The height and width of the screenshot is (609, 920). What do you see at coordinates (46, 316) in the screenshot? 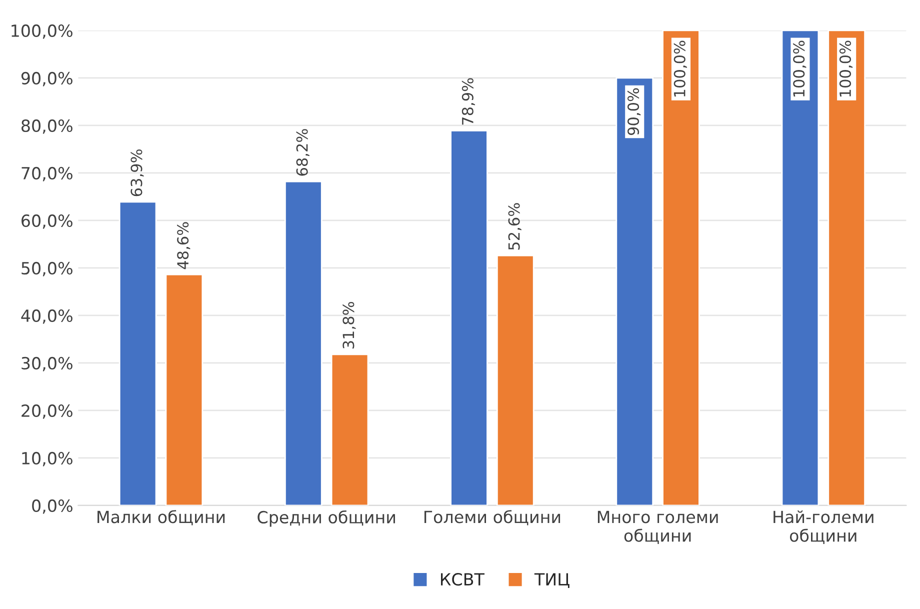
I see `y-tick-label: 40,0%` at bounding box center [46, 316].